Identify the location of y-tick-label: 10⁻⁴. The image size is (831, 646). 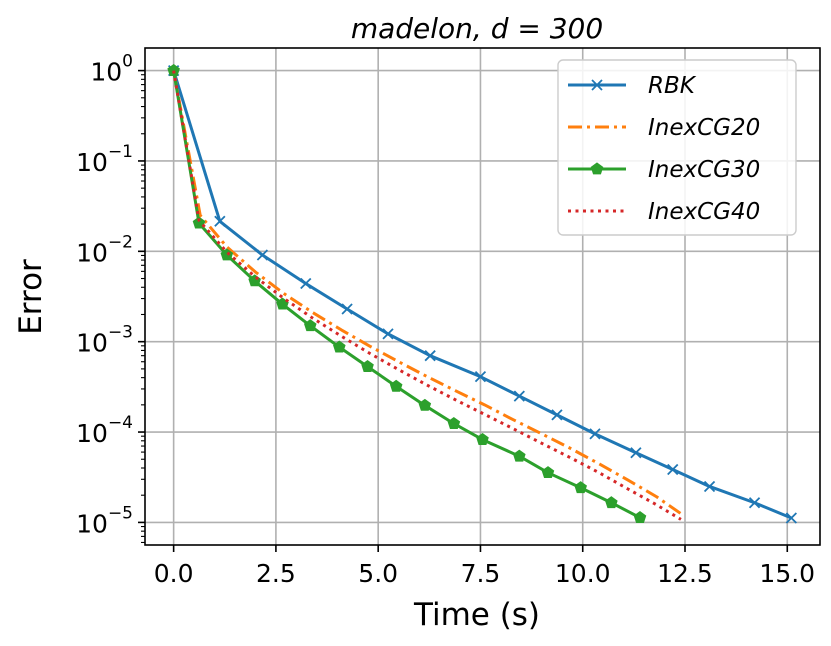
(104, 430).